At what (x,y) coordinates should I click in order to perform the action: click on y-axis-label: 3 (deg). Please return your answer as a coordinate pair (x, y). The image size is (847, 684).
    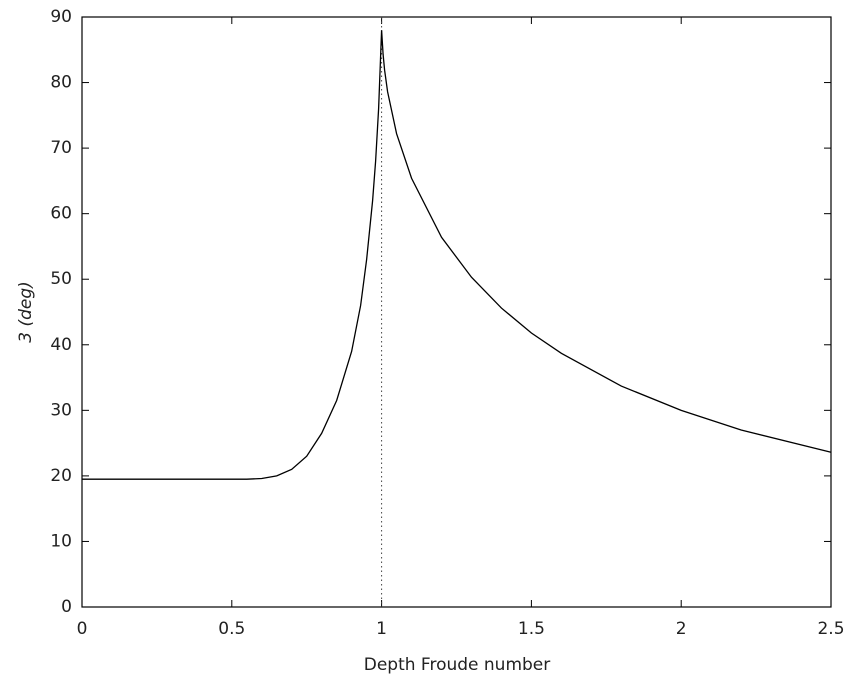
    Looking at the image, I should click on (26, 312).